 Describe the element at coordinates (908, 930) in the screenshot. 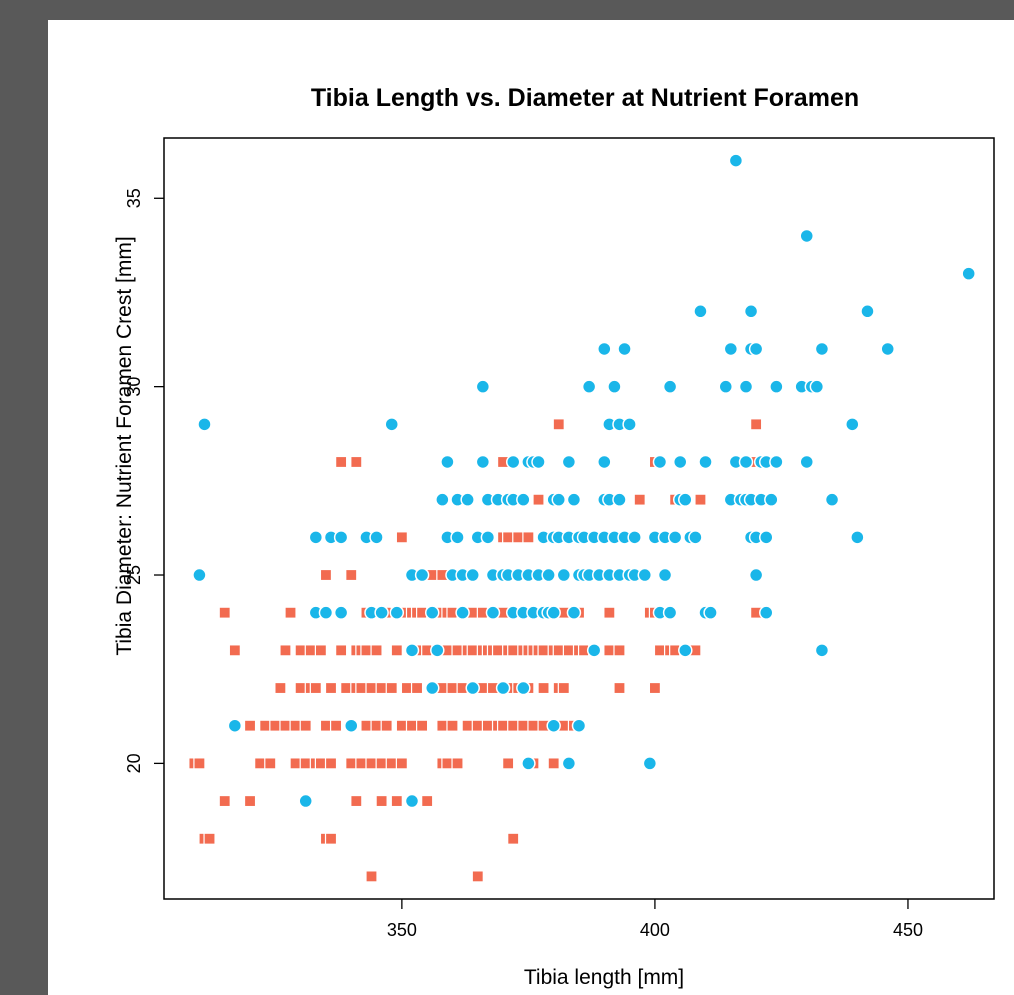

I see `x-tick-label: 450` at that location.